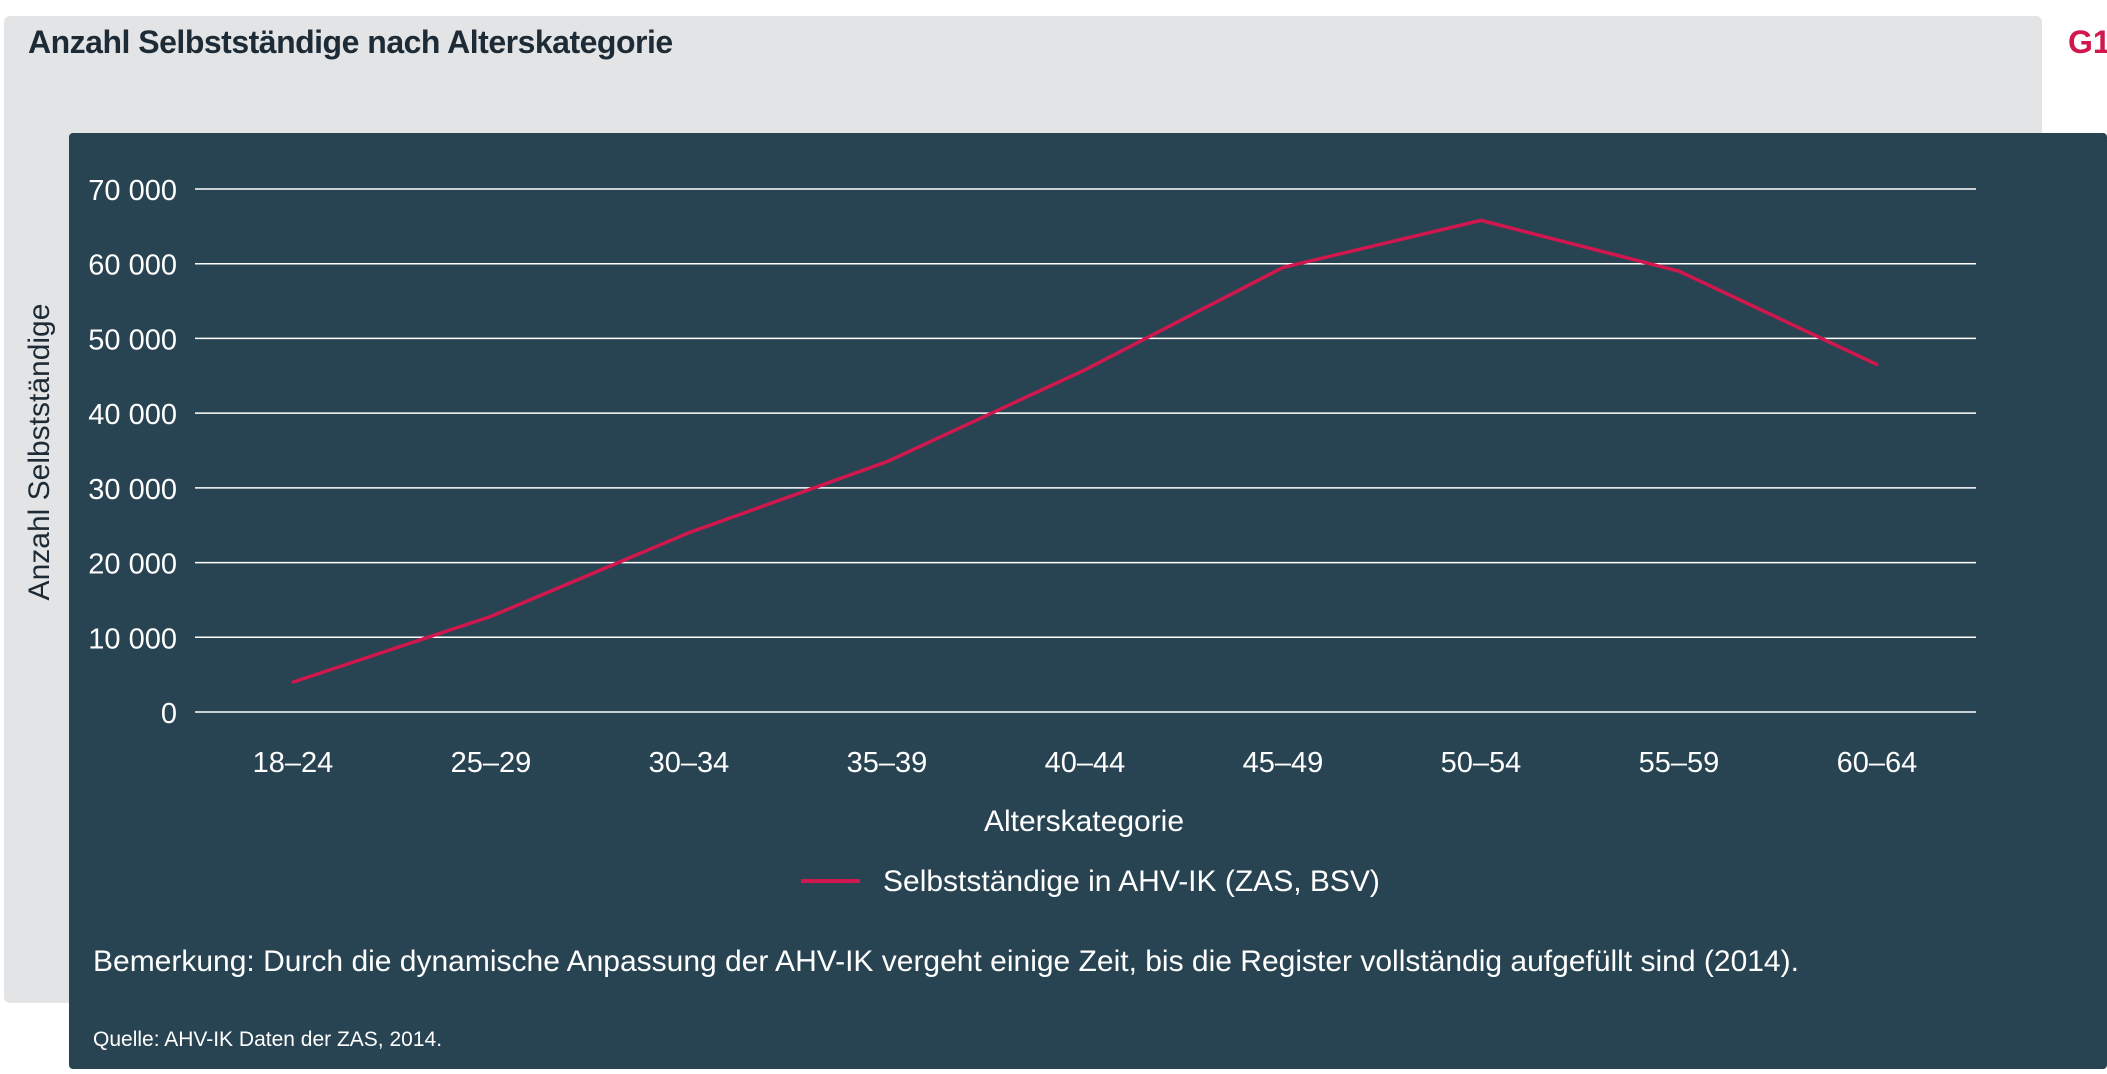  What do you see at coordinates (293, 763) in the screenshot?
I see `x-tick-label: 18–24` at bounding box center [293, 763].